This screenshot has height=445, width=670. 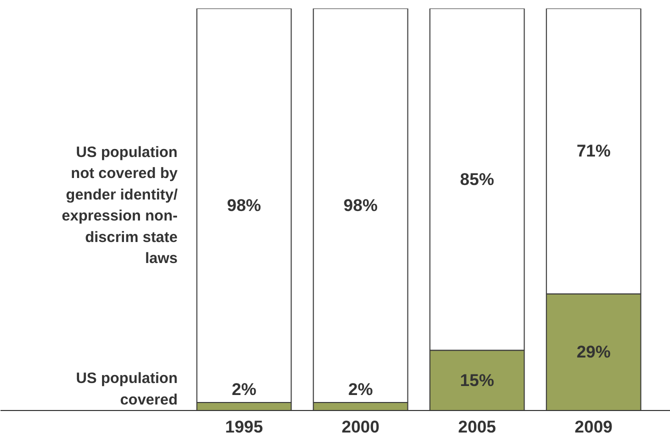 I want to click on x-tick-label: 2005, so click(x=477, y=427).